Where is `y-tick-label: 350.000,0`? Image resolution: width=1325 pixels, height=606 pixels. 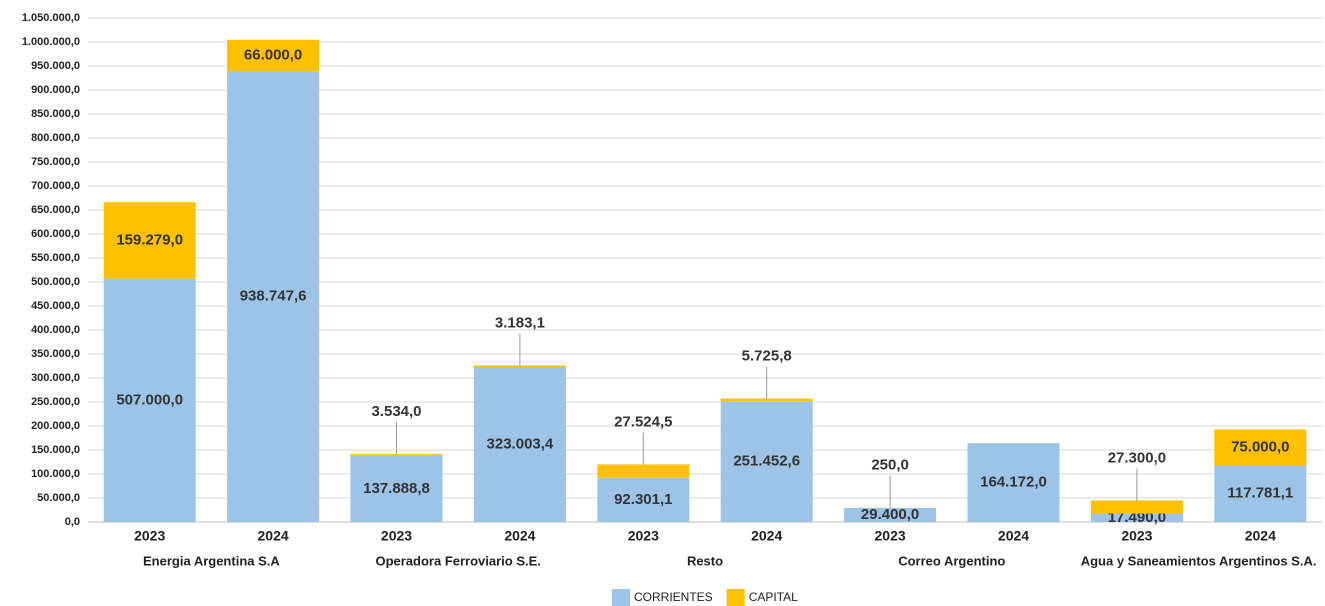
y-tick-label: 350.000,0 is located at coordinates (55, 354).